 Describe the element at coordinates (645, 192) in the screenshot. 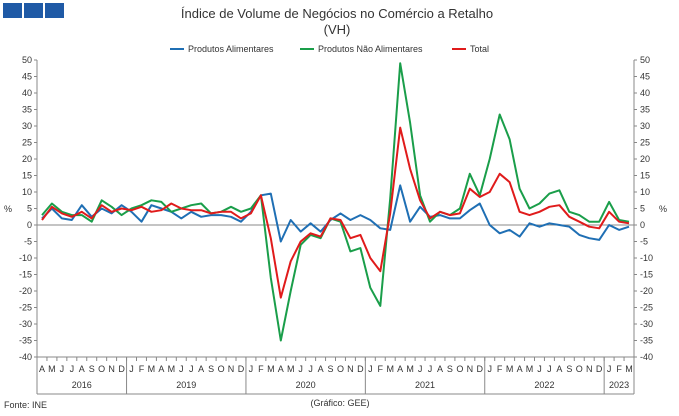

I see `y-tick-label-right: 10` at that location.